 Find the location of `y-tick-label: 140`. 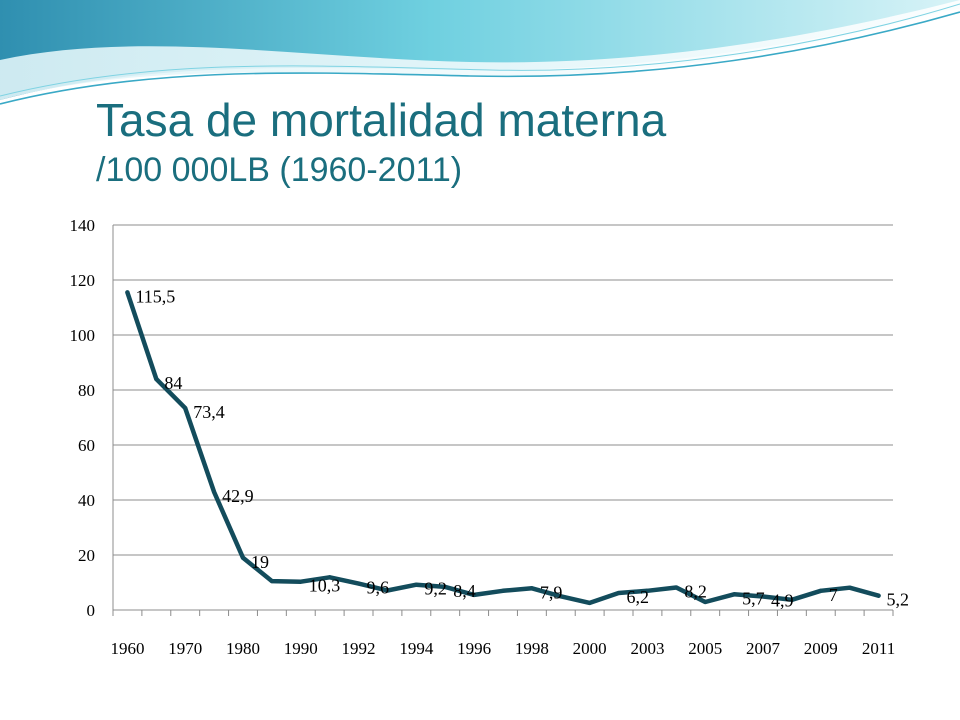

y-tick-label: 140 is located at coordinates (83, 225).